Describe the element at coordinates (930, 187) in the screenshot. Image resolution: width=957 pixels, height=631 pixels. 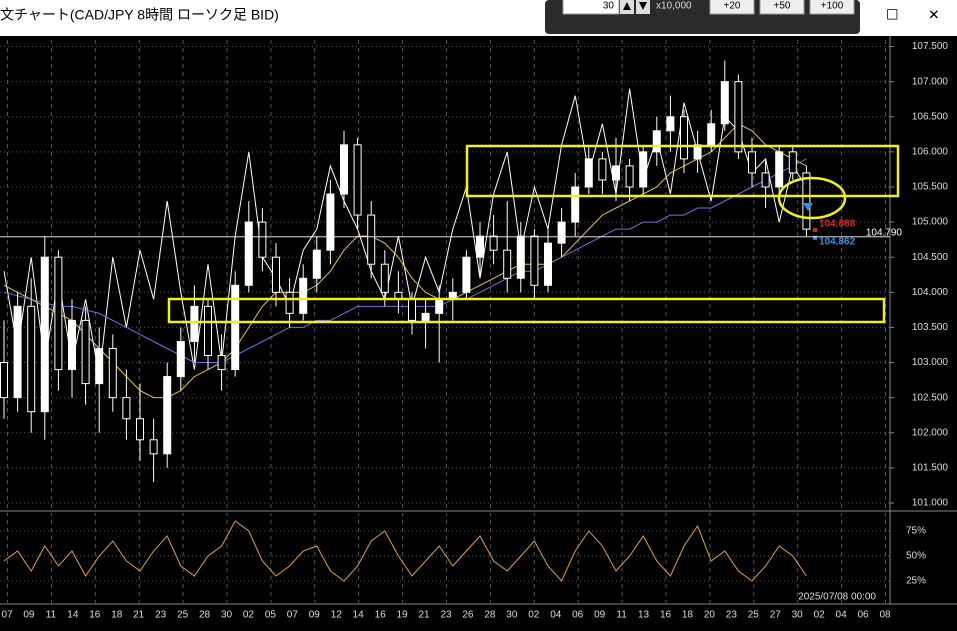
I see `y-tick-label: 105.500` at that location.